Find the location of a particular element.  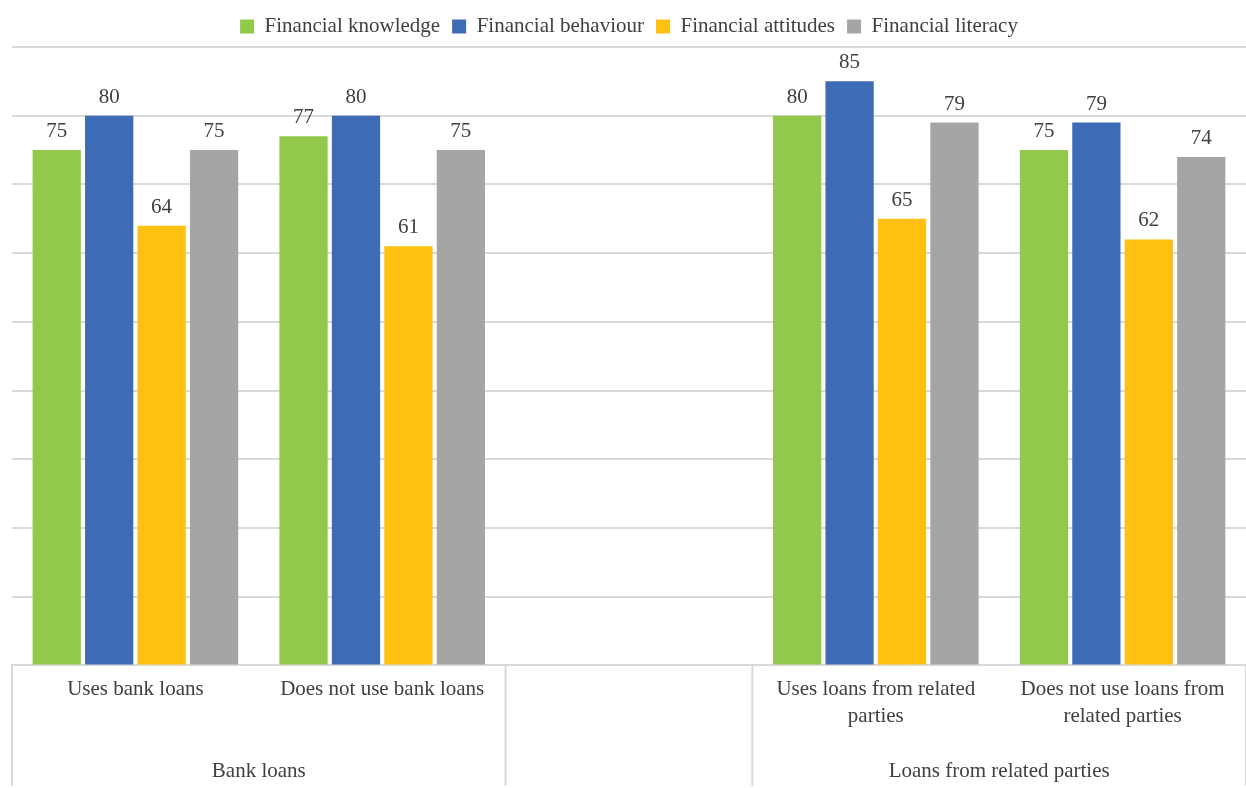

x-tick-label: Does not use loans from related parties is located at coordinates (1122, 701).